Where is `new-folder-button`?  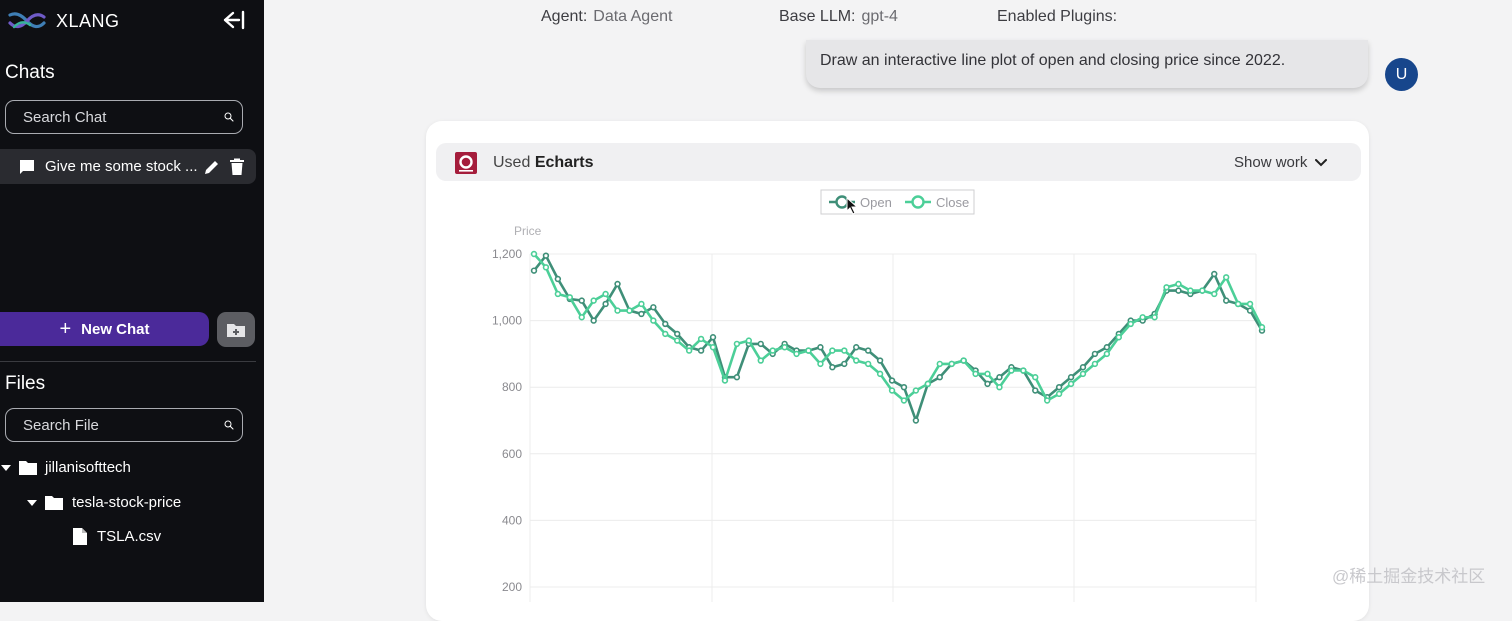
new-folder-button is located at coordinates (236, 329).